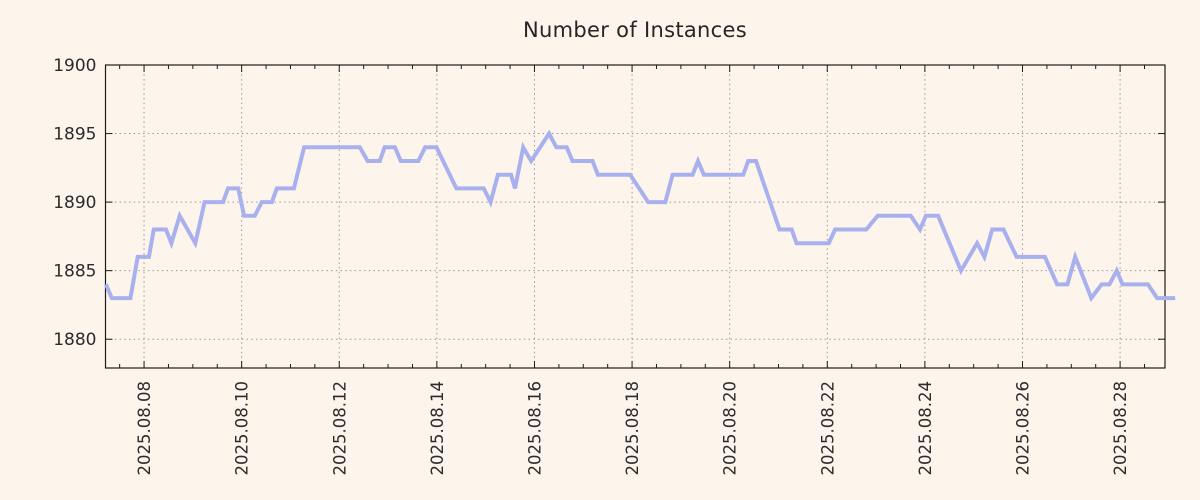 The image size is (1200, 500). Describe the element at coordinates (74, 340) in the screenshot. I see `y-tick-label: 1880` at that location.